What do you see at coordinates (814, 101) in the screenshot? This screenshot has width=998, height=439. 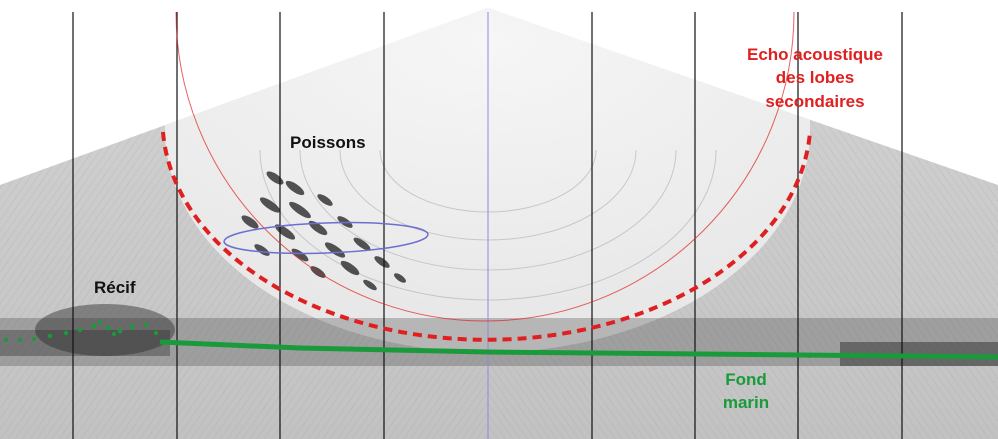 I see `sidelobe-echo-label-line3: secondaires` at bounding box center [814, 101].